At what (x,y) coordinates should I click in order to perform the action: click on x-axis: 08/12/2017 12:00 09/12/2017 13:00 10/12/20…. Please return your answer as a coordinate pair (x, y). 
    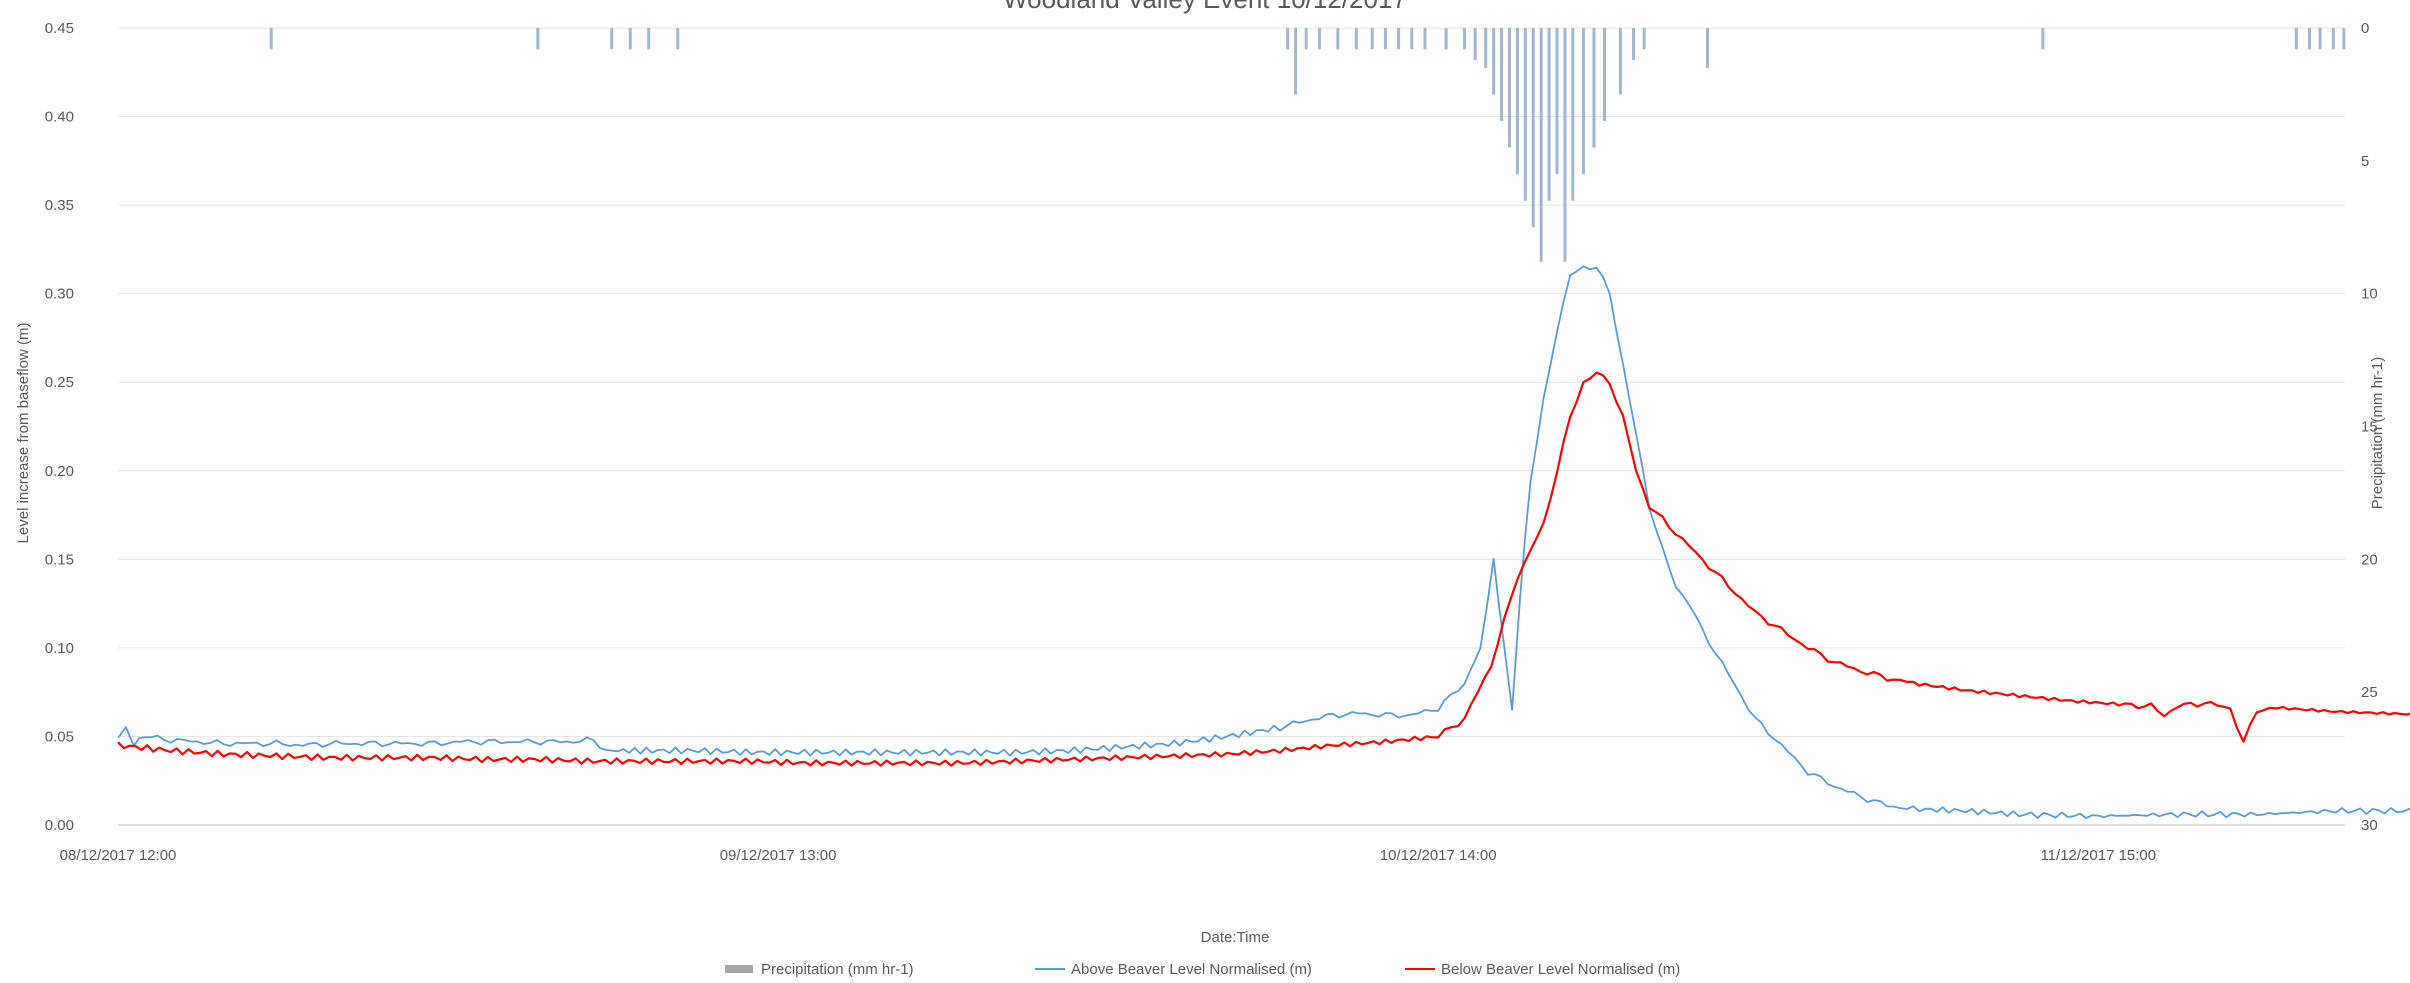
    Looking at the image, I should click on (1108, 855).